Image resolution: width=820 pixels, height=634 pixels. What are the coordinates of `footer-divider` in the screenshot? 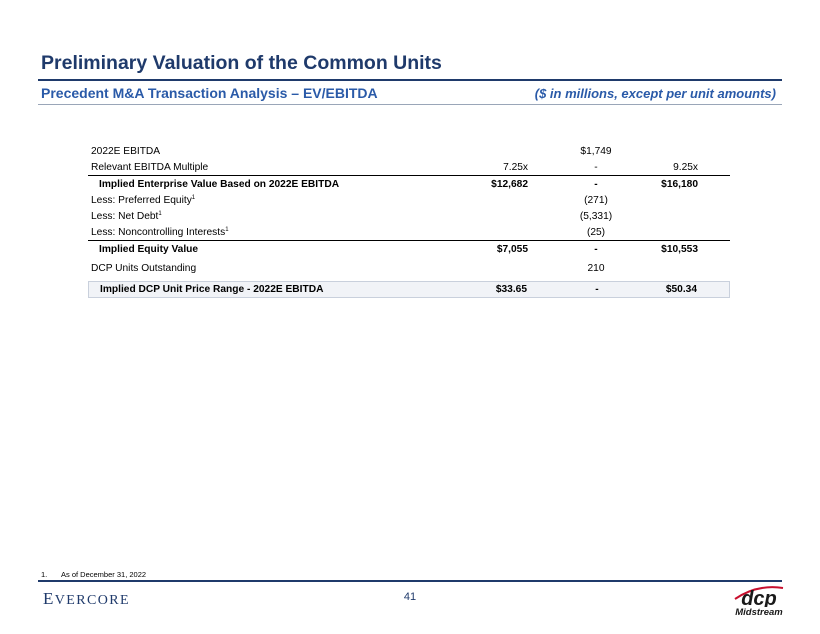 It's located at (410, 581).